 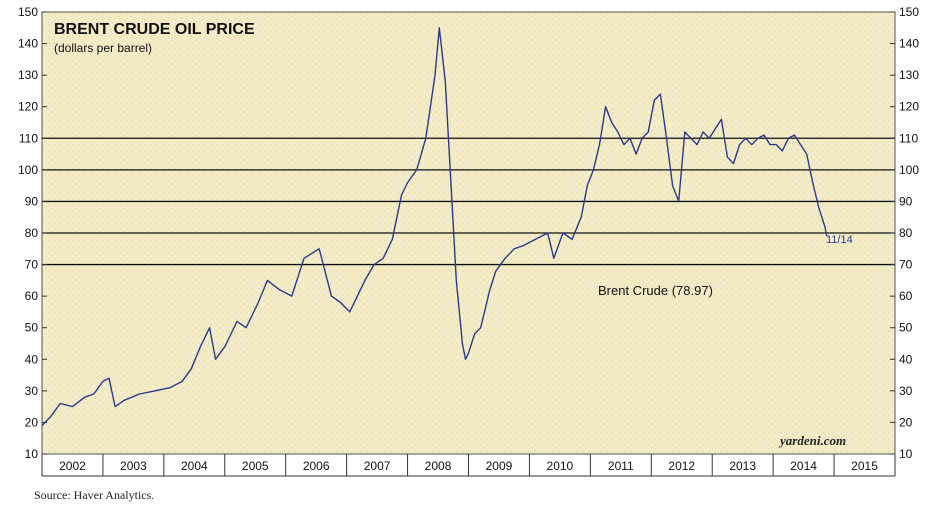 I want to click on y-axis-right: 10 20 30 40 50 60 70 80 90 100 110 120 130 140 150, so click(x=904, y=233).